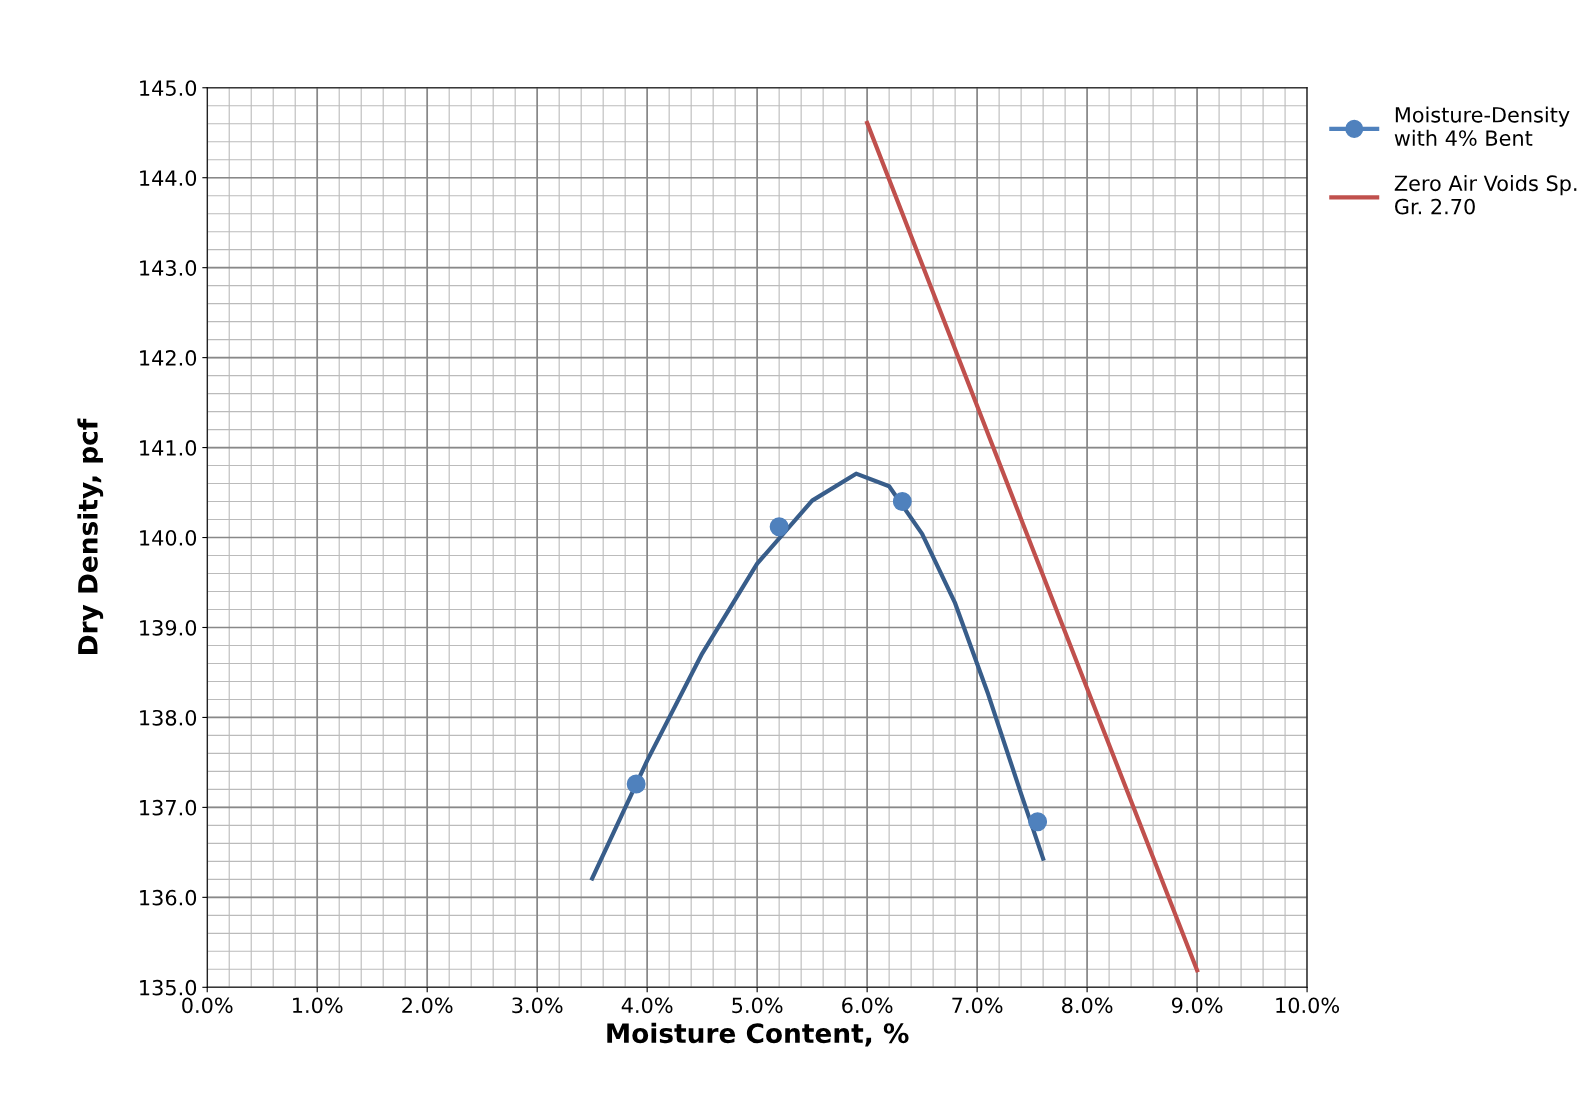 This screenshot has height=1097, width=1594. Describe the element at coordinates (757, 1005) in the screenshot. I see `x-tick-label: 5.0%` at that location.